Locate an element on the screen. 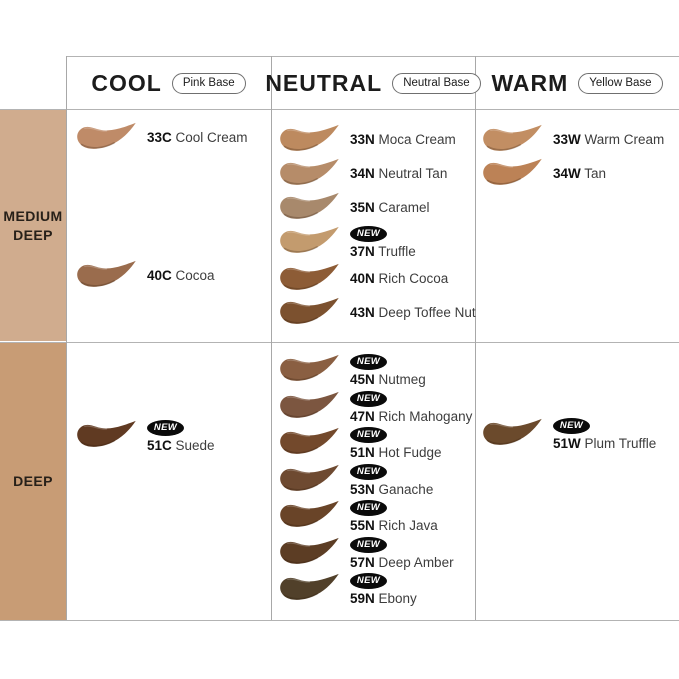 This screenshot has width=679, height=679. shade-name: Cool Cream is located at coordinates (211, 138).